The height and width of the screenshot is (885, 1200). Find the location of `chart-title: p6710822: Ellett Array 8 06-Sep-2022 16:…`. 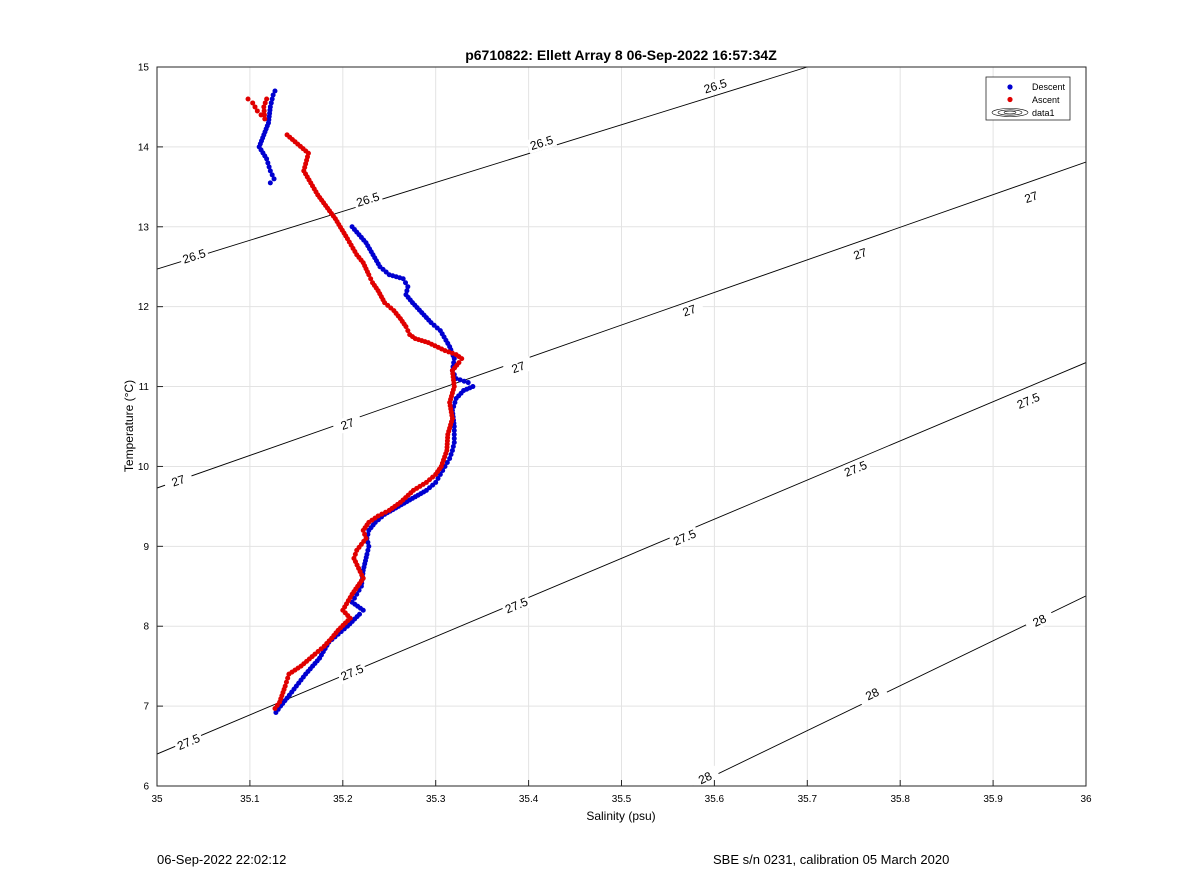

chart-title: p6710822: Ellett Array 8 06-Sep-2022 16:… is located at coordinates (621, 55).